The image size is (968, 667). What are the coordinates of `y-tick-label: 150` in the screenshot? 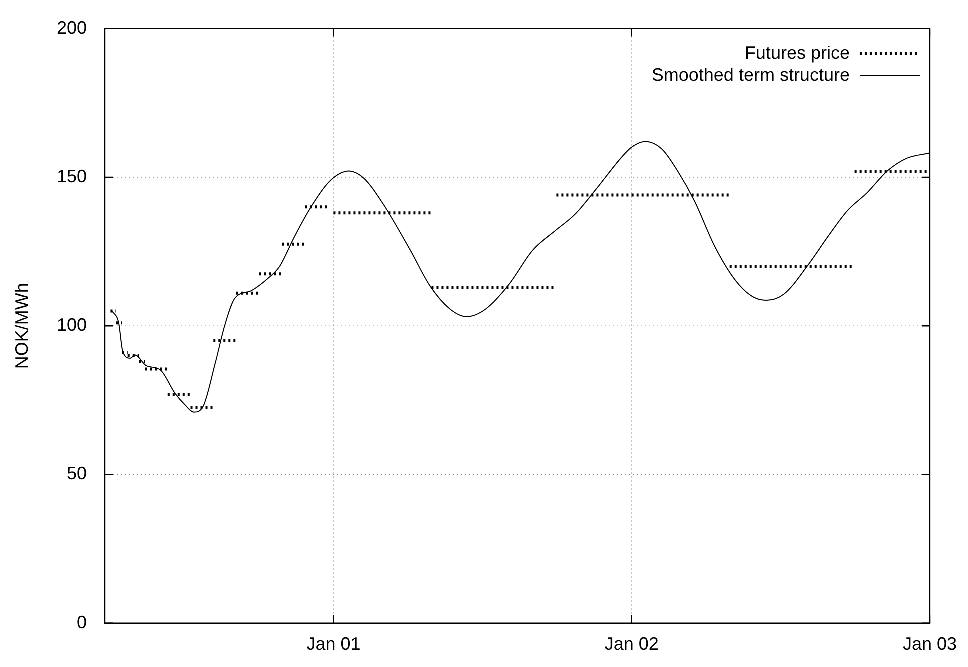 It's located at (71, 176).